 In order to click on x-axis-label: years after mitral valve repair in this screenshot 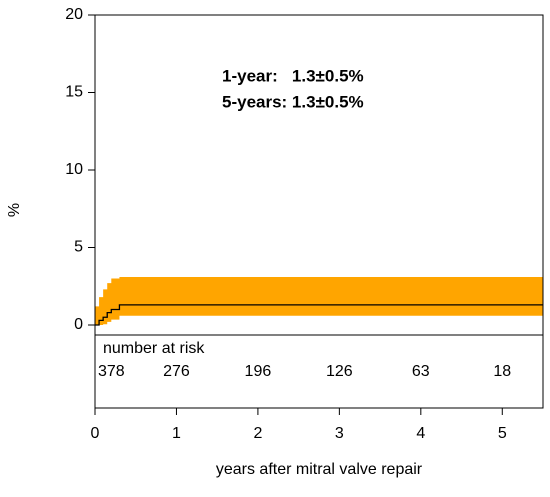, I will do `click(319, 469)`.